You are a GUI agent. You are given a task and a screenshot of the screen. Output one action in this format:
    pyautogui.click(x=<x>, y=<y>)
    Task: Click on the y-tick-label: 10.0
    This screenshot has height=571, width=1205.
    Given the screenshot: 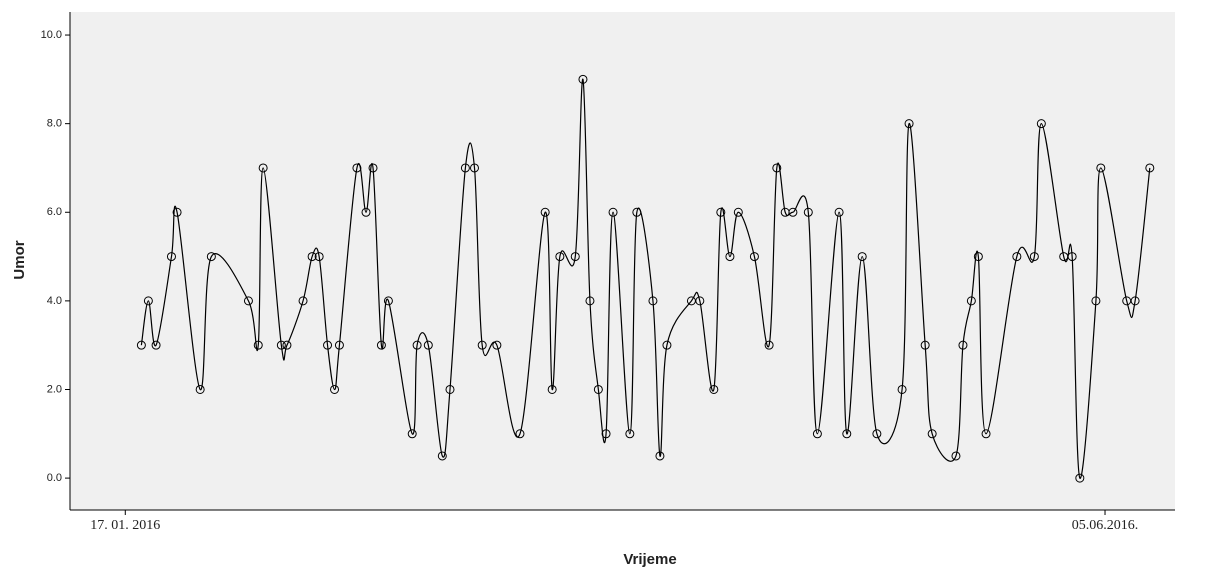 What is the action you would take?
    pyautogui.click(x=51, y=35)
    